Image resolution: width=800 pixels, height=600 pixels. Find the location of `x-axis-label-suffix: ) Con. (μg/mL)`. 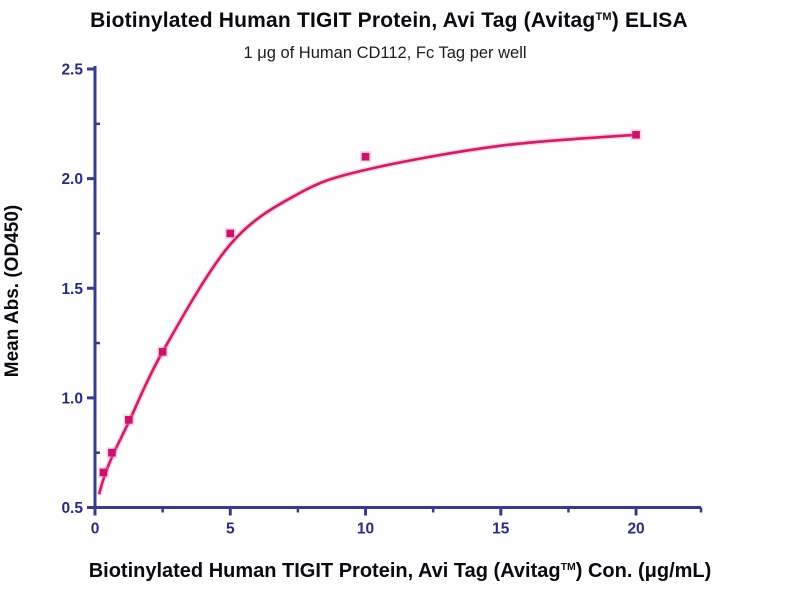

x-axis-label-suffix: ) Con. (μg/mL) is located at coordinates (643, 571).